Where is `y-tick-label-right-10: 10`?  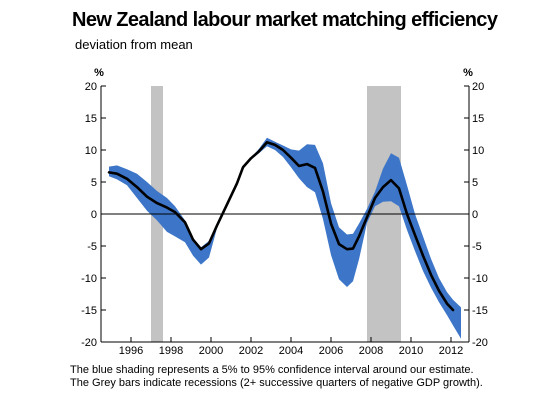
y-tick-label-right-10: 10 is located at coordinates (478, 151).